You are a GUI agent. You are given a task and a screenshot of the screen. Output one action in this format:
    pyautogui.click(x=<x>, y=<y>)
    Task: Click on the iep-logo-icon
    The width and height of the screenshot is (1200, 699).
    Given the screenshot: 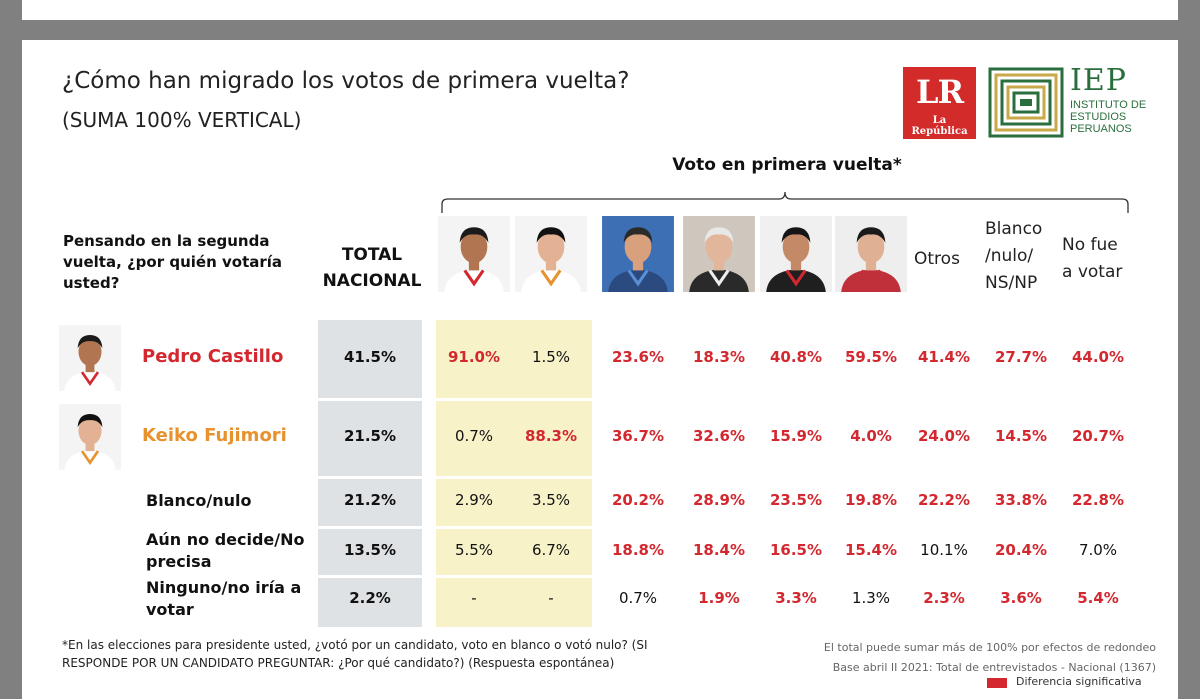 What is the action you would take?
    pyautogui.click(x=1026, y=102)
    